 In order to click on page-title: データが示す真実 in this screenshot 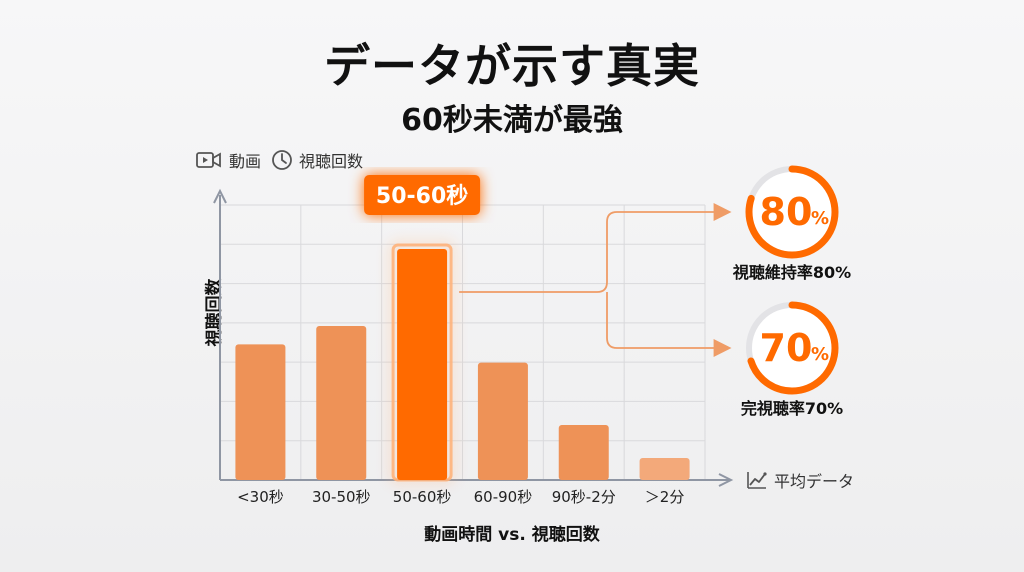, I will do `click(512, 66)`.